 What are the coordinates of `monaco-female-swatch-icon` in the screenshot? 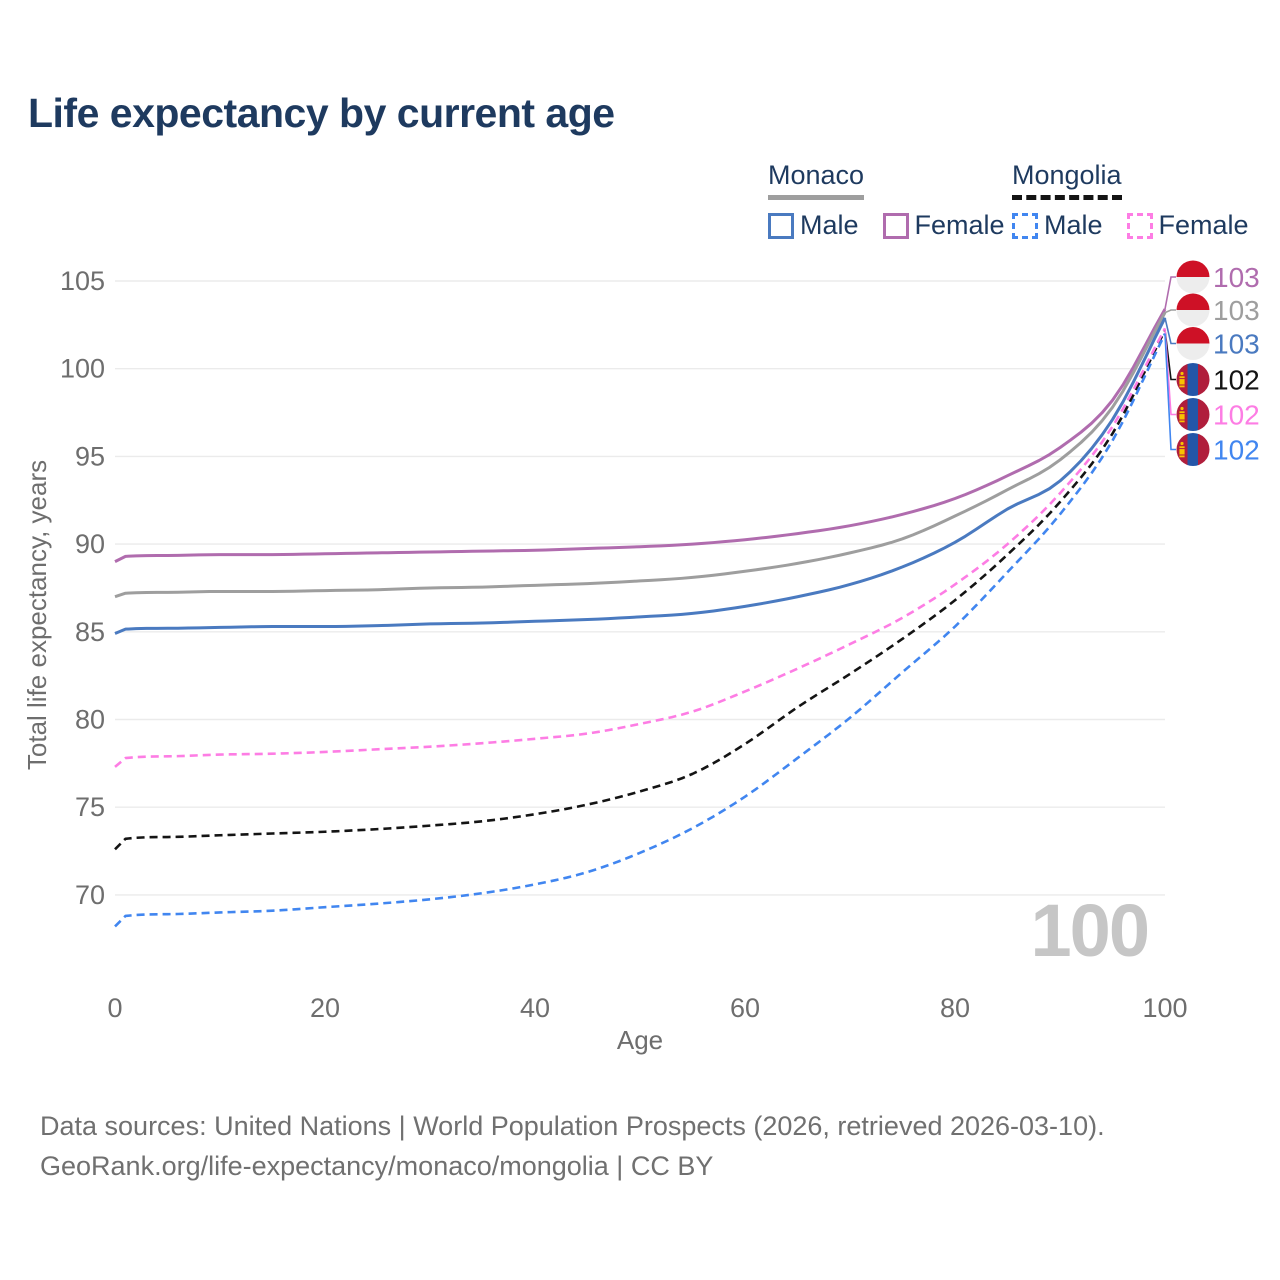 It's located at (895, 225).